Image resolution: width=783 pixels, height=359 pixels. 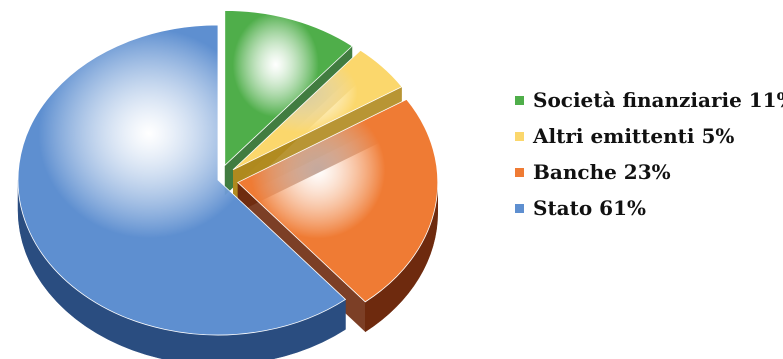 What do you see at coordinates (519, 208) in the screenshot?
I see `legend-swatch-stato` at bounding box center [519, 208].